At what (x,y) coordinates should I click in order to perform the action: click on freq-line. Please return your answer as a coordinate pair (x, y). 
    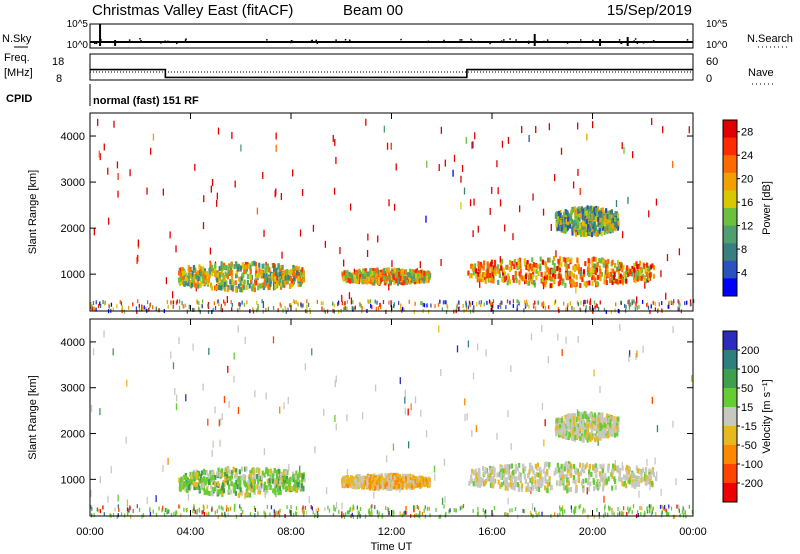
    Looking at the image, I should click on (391, 73).